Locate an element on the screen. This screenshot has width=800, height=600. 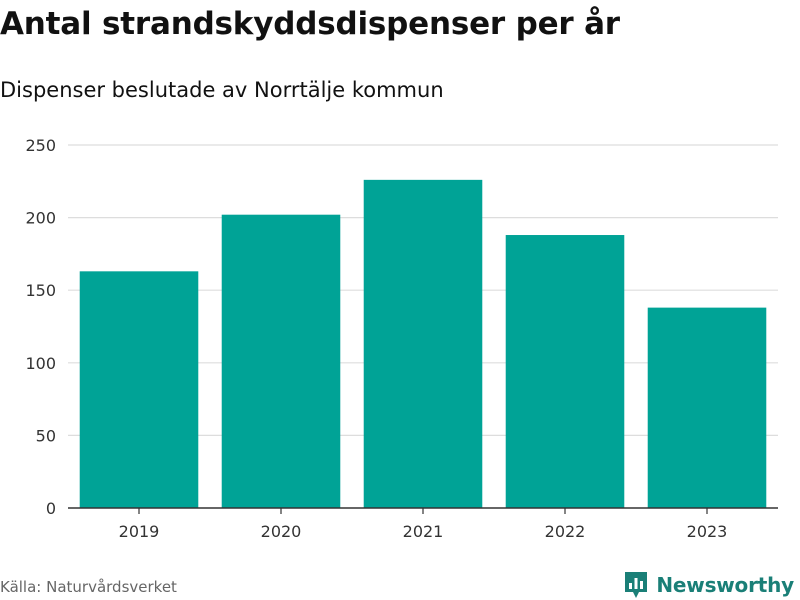
y-tick-label: 0 is located at coordinates (51, 508).